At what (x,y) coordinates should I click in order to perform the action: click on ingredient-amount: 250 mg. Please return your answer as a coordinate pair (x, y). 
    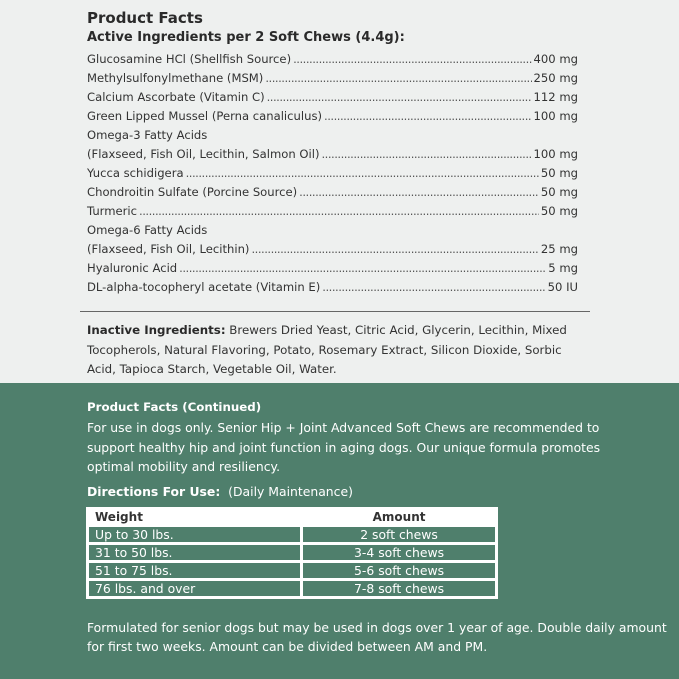
    Looking at the image, I should click on (555, 77).